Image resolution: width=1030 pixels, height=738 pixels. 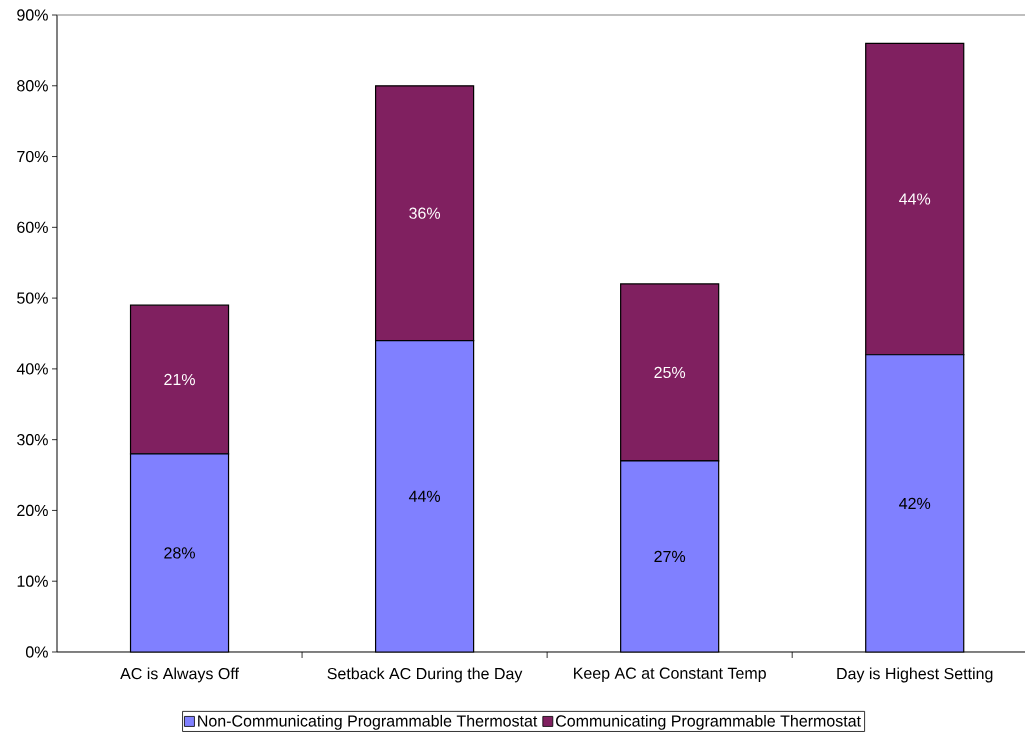 What do you see at coordinates (915, 503) in the screenshot?
I see `data-label: 42%` at bounding box center [915, 503].